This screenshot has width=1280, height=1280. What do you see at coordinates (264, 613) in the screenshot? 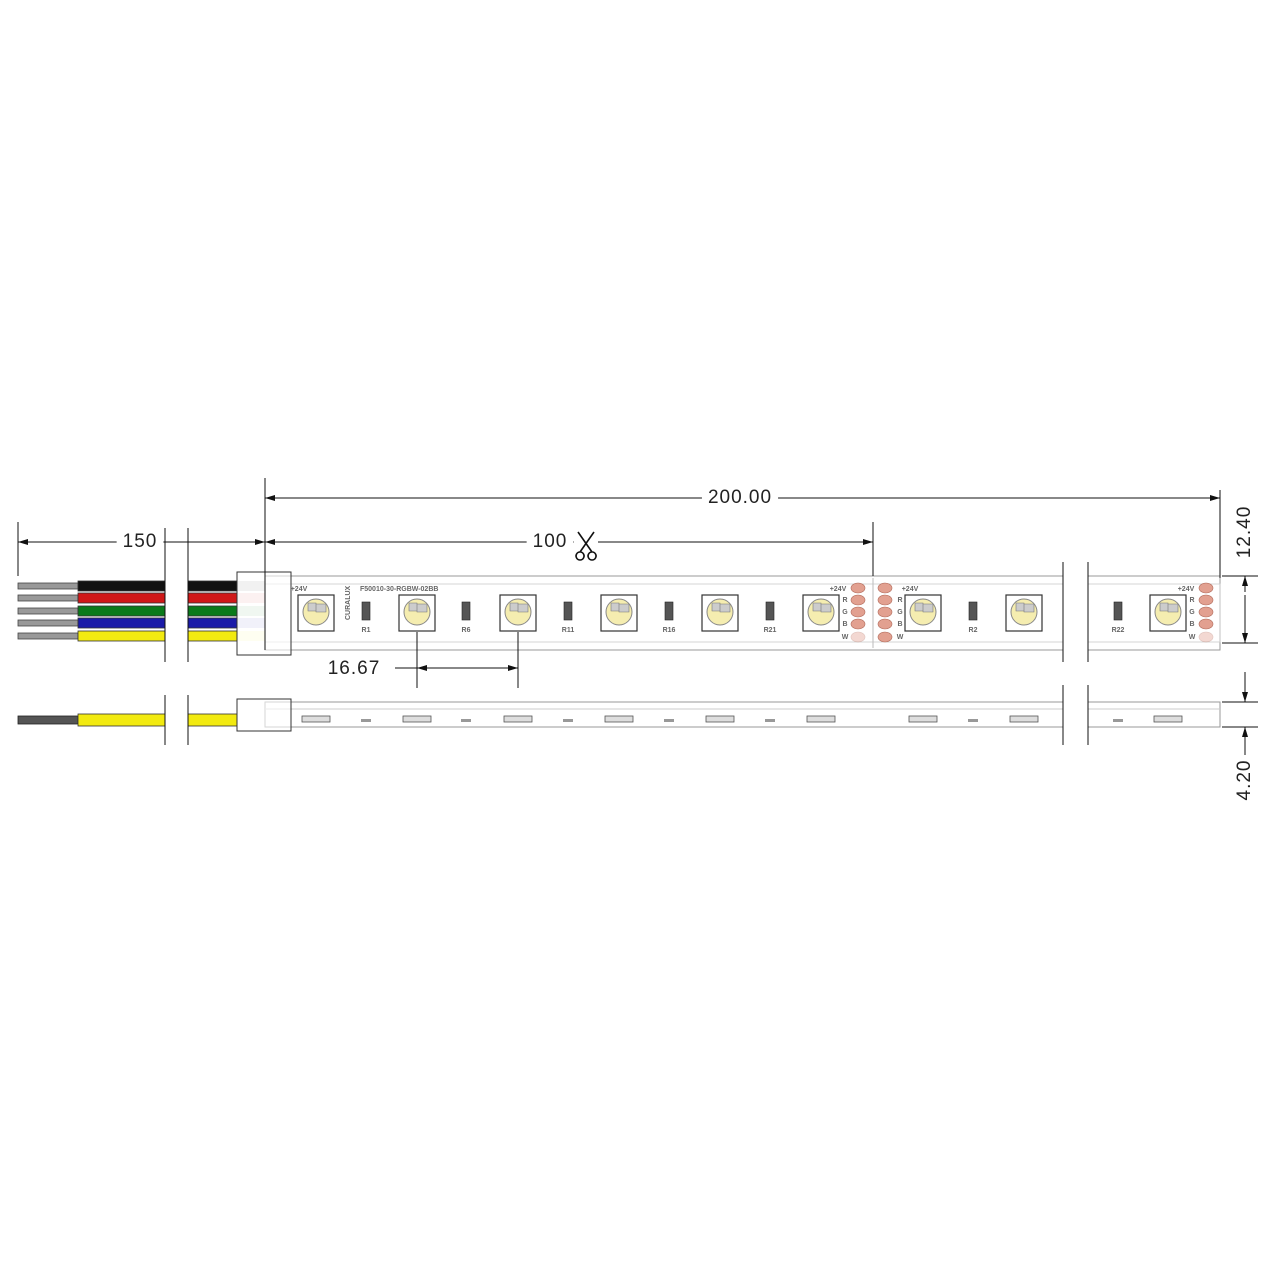
I see `connector` at bounding box center [264, 613].